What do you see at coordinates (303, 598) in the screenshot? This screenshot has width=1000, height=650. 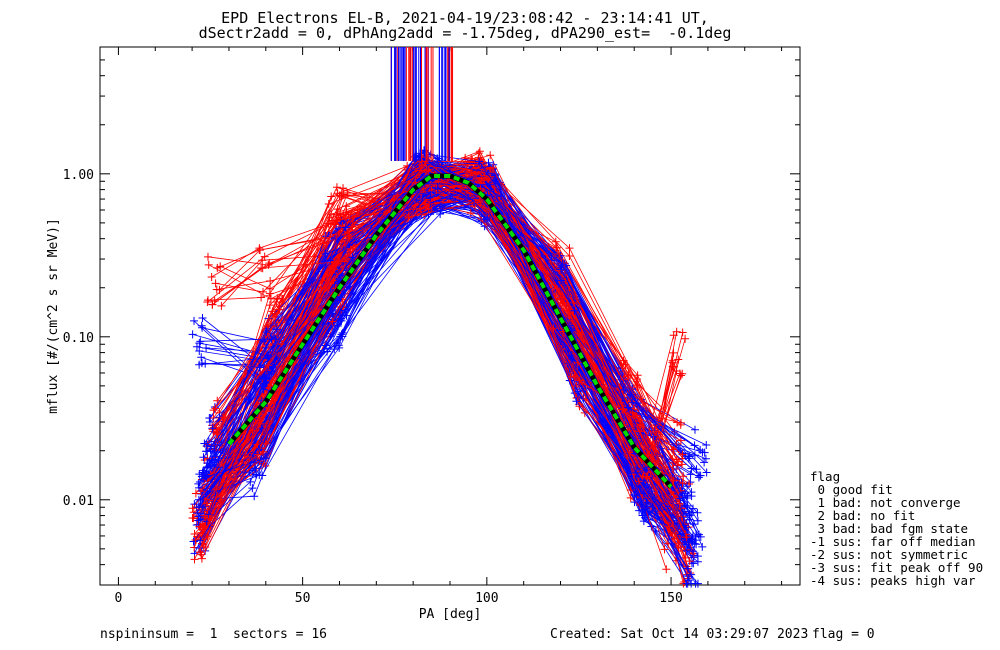 I see `x-tick-label: 50` at bounding box center [303, 598].